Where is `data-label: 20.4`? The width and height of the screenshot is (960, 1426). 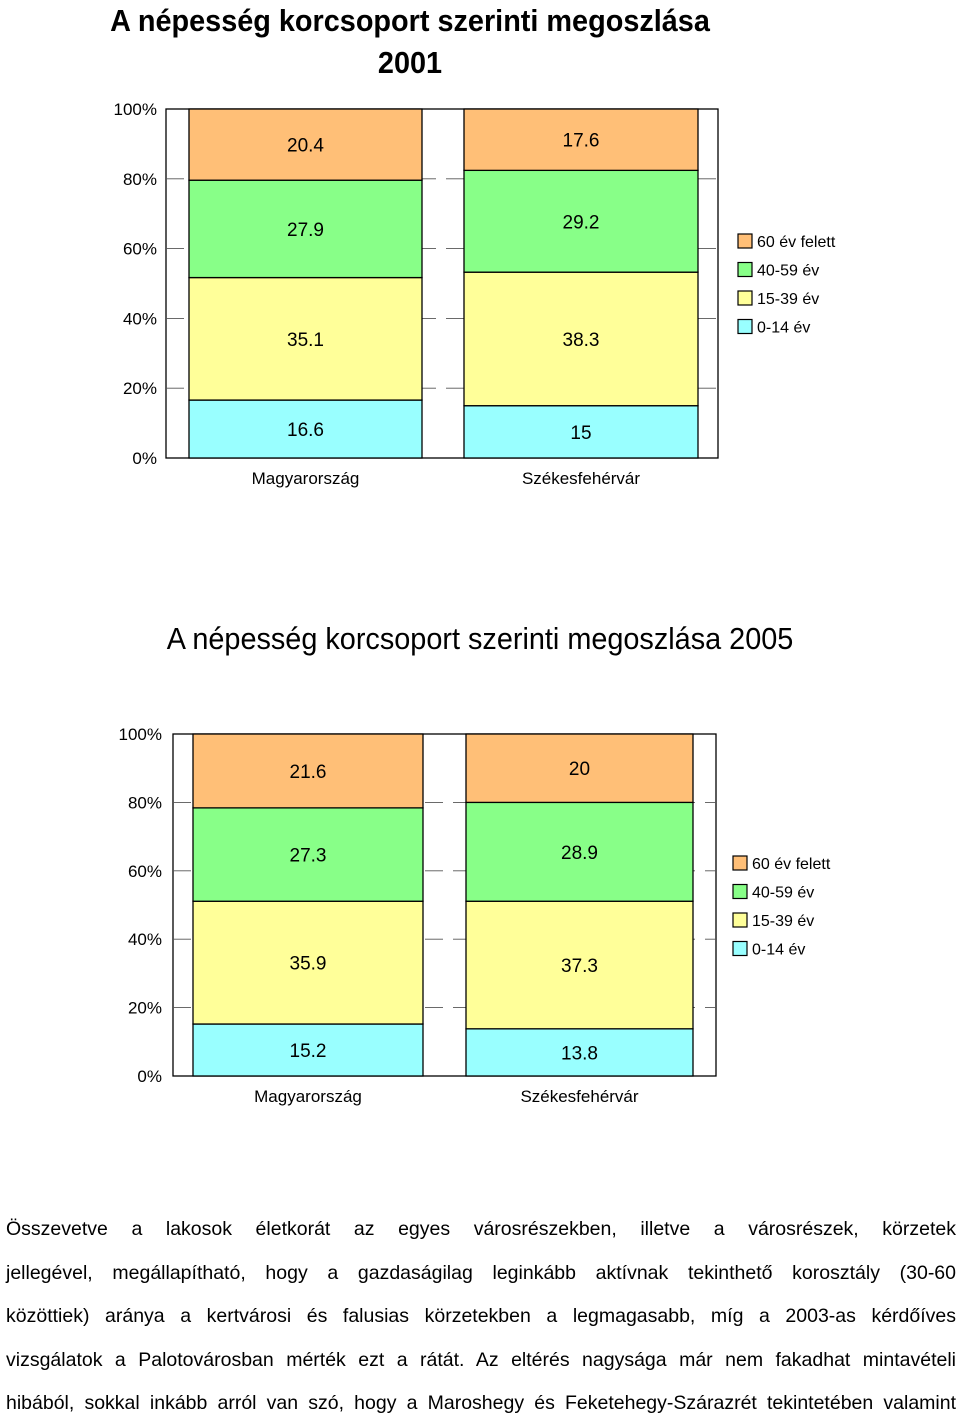 data-label: 20.4 is located at coordinates (305, 146).